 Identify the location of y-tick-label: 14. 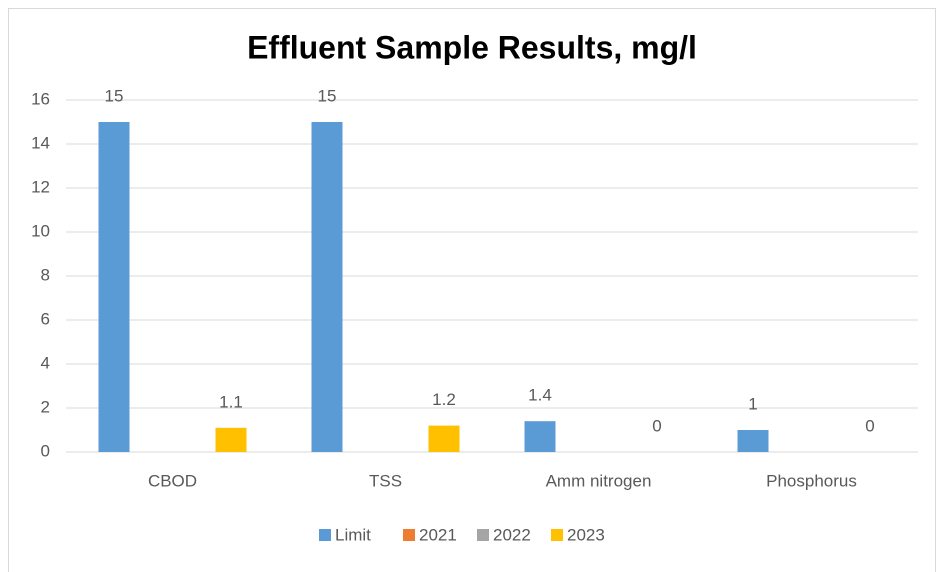
(40, 142).